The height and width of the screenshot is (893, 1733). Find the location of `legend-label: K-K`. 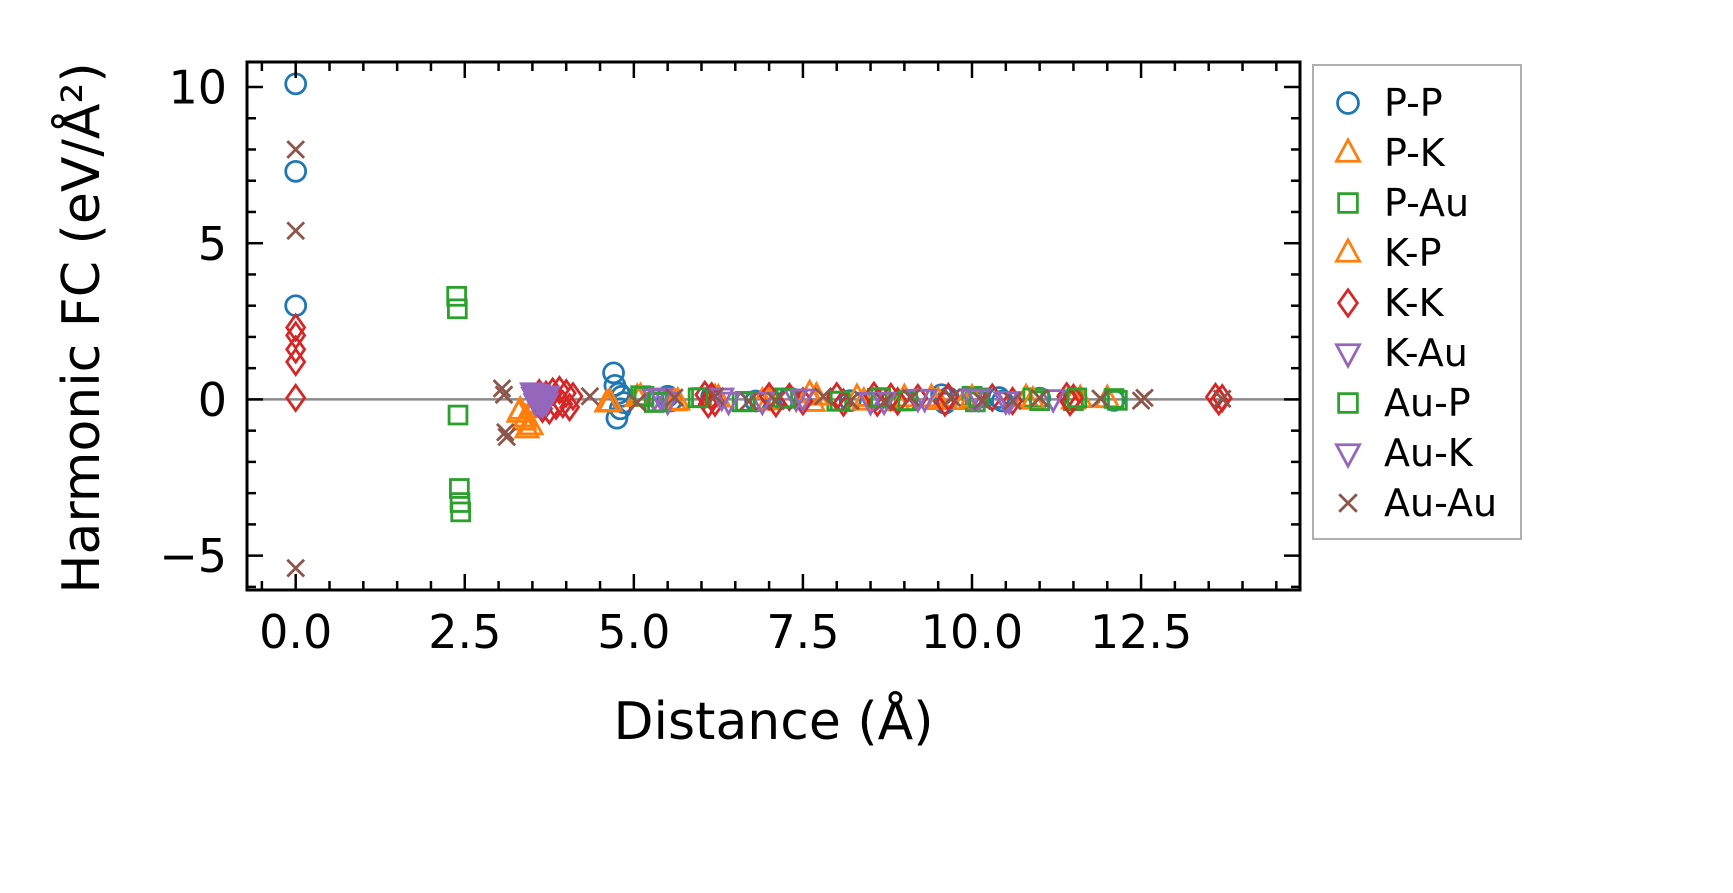

legend-label: K-K is located at coordinates (1414, 303).